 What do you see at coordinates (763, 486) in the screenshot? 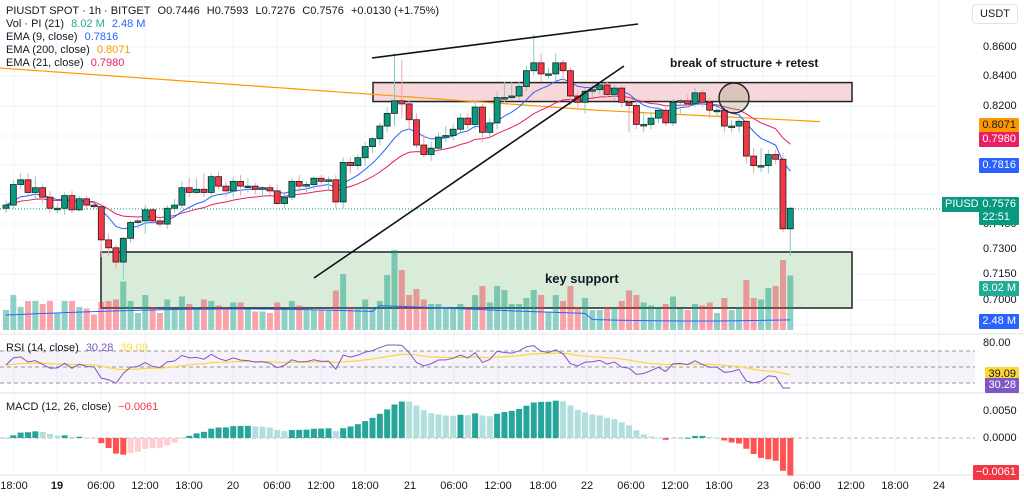
I see `time-tick: 23` at bounding box center [763, 486].